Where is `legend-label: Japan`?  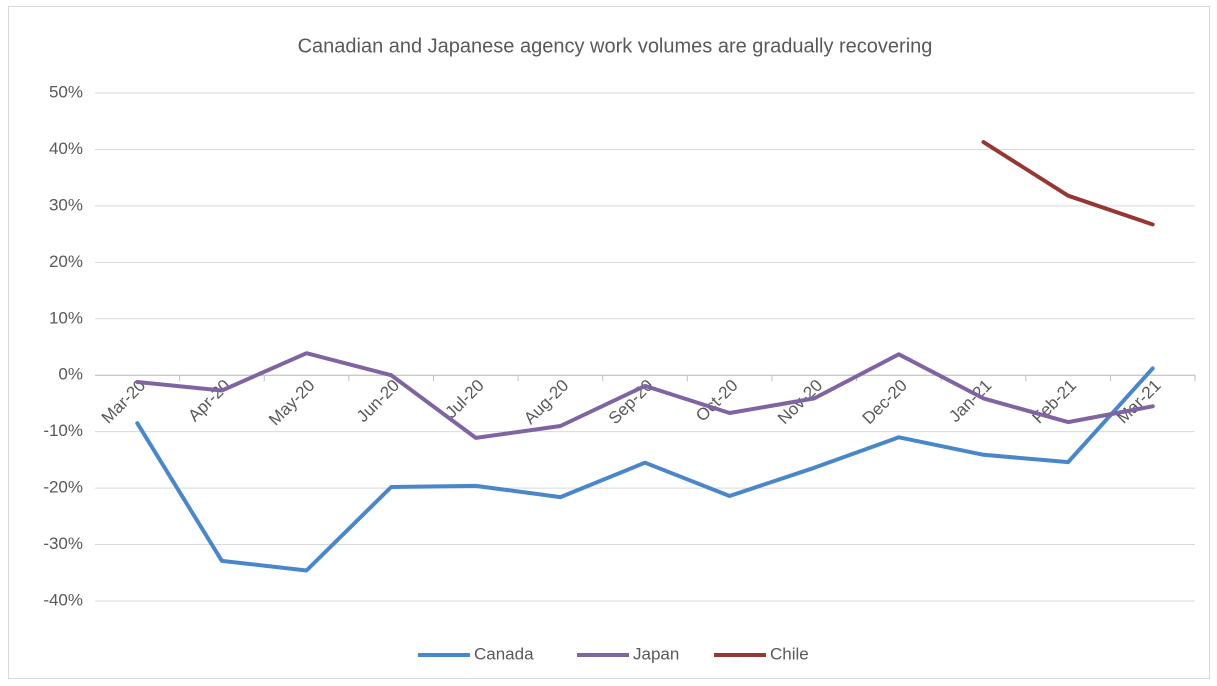
legend-label: Japan is located at coordinates (656, 653).